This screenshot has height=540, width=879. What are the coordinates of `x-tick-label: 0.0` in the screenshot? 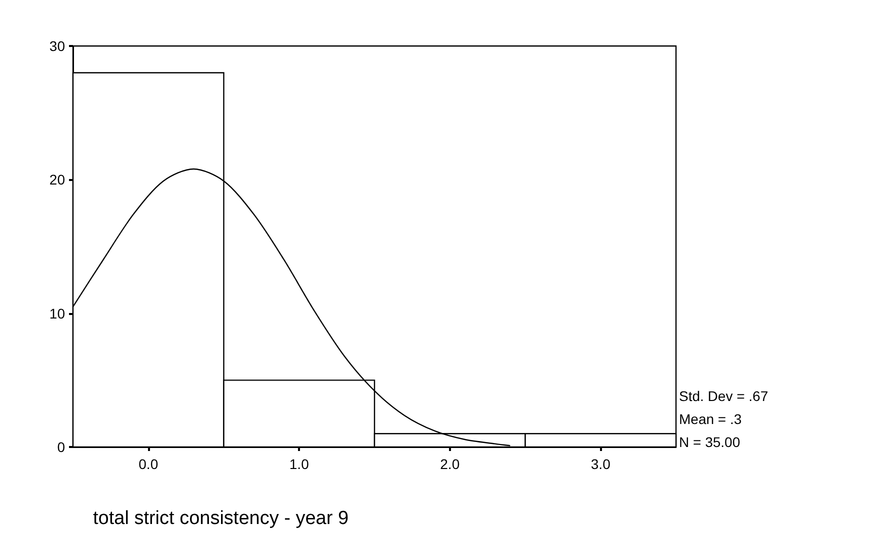 It's located at (148, 464).